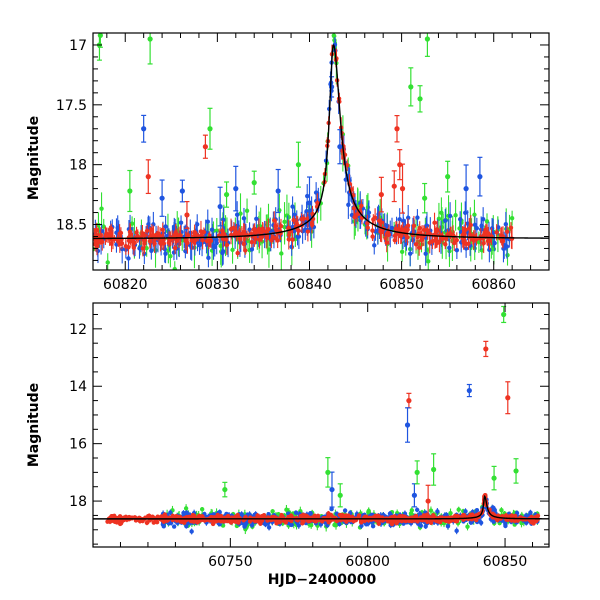 This screenshot has width=600, height=600. Describe the element at coordinates (78, 46) in the screenshot. I see `y-tick-label: 17` at that location.